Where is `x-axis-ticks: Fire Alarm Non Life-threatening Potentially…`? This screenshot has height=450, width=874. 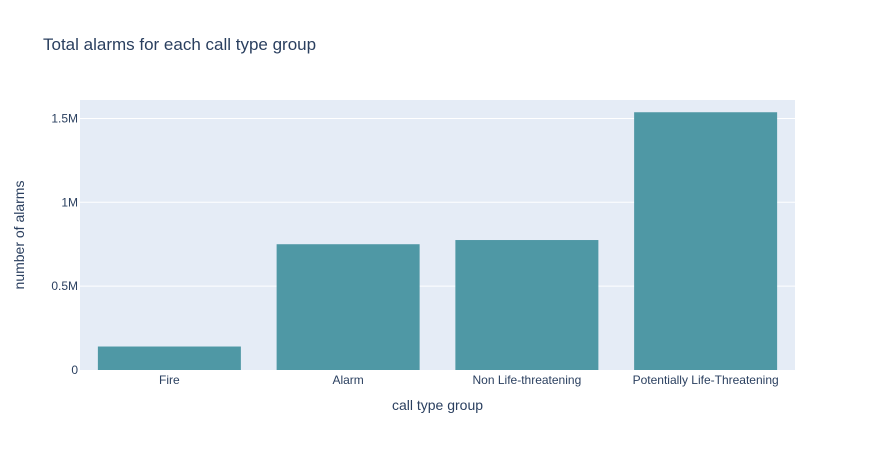
x-axis-ticks: Fire Alarm Non Life-threatening Potentially… is located at coordinates (469, 380).